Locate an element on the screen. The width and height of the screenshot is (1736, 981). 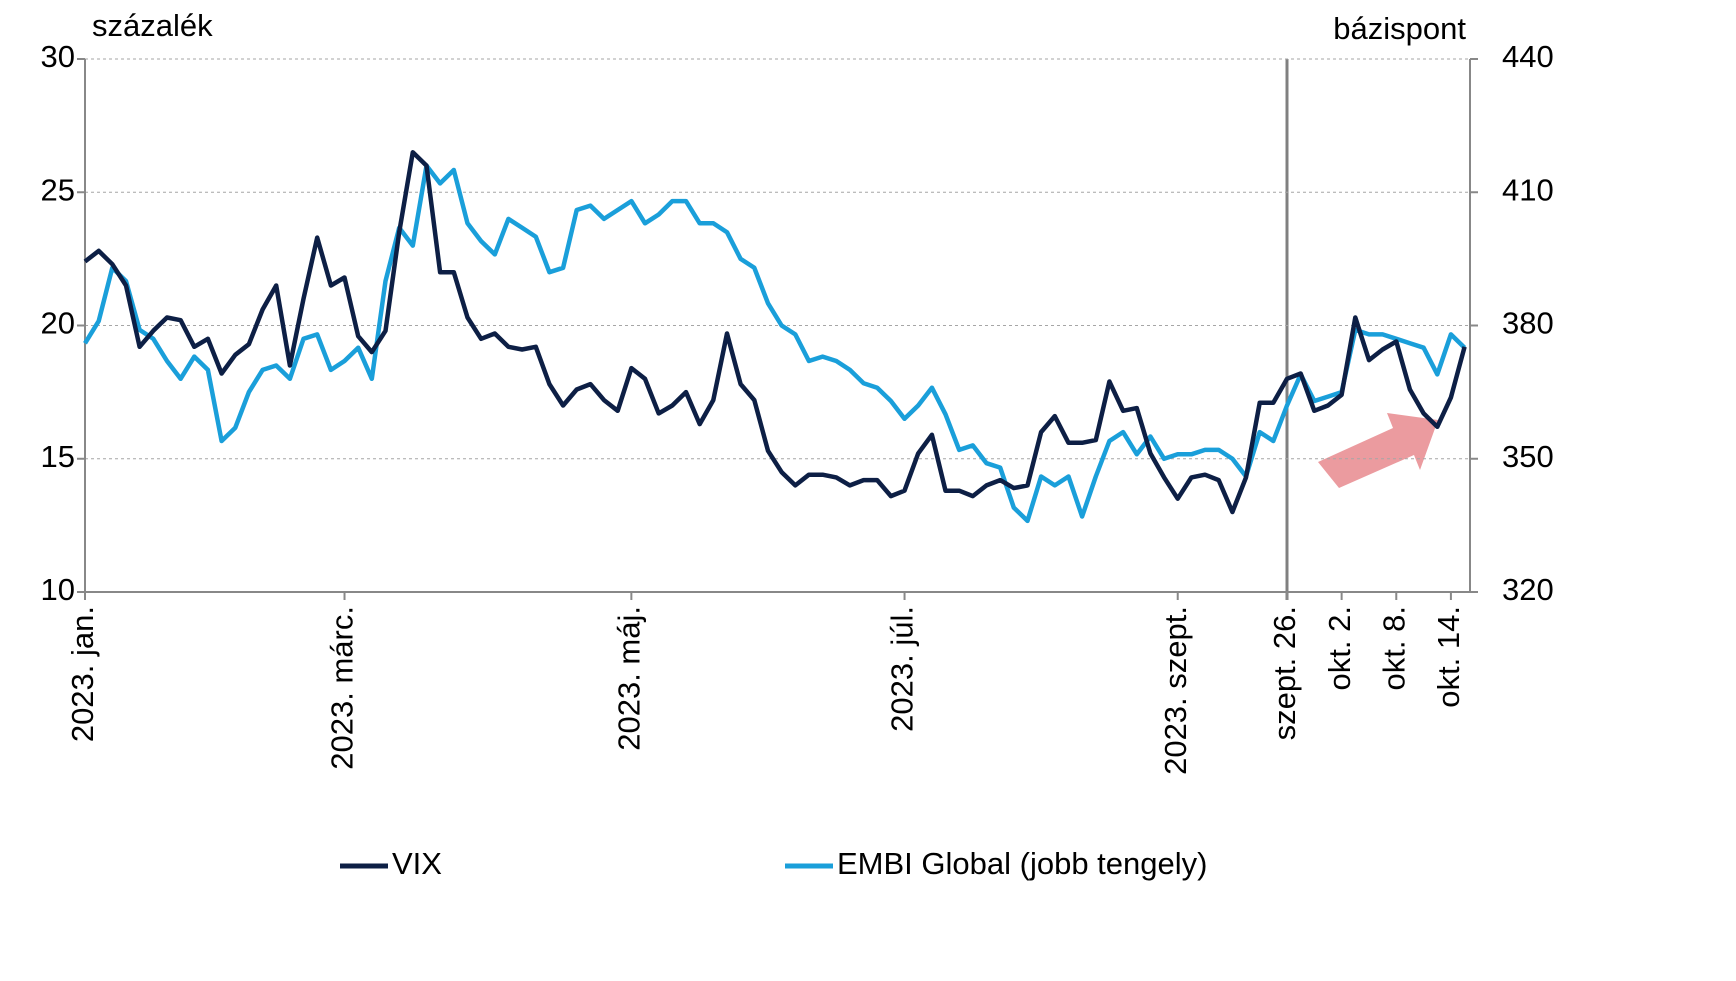
y2-tick-label: 350 is located at coordinates (1528, 456).